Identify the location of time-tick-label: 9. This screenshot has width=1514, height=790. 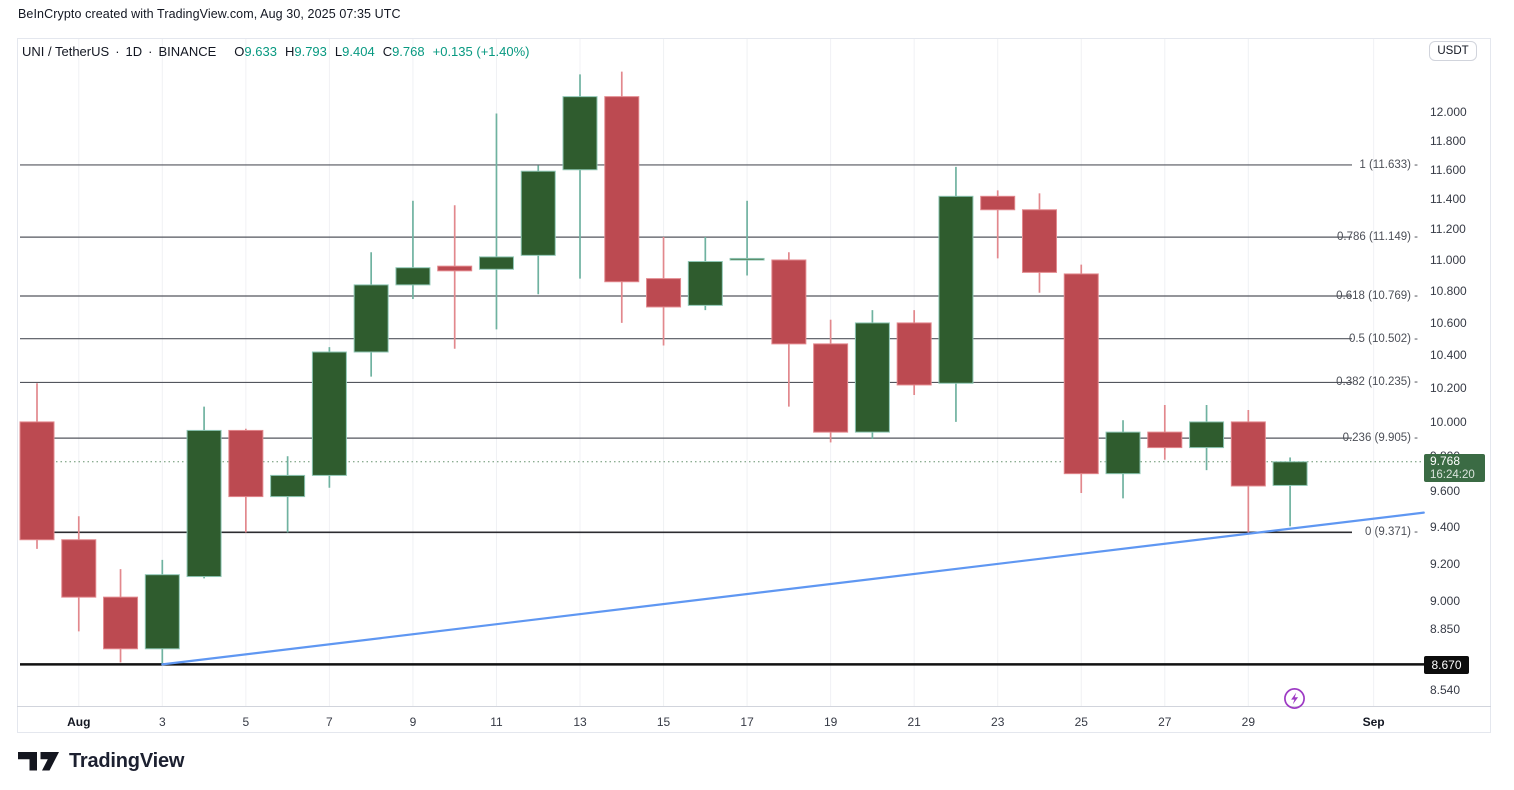
(413, 722).